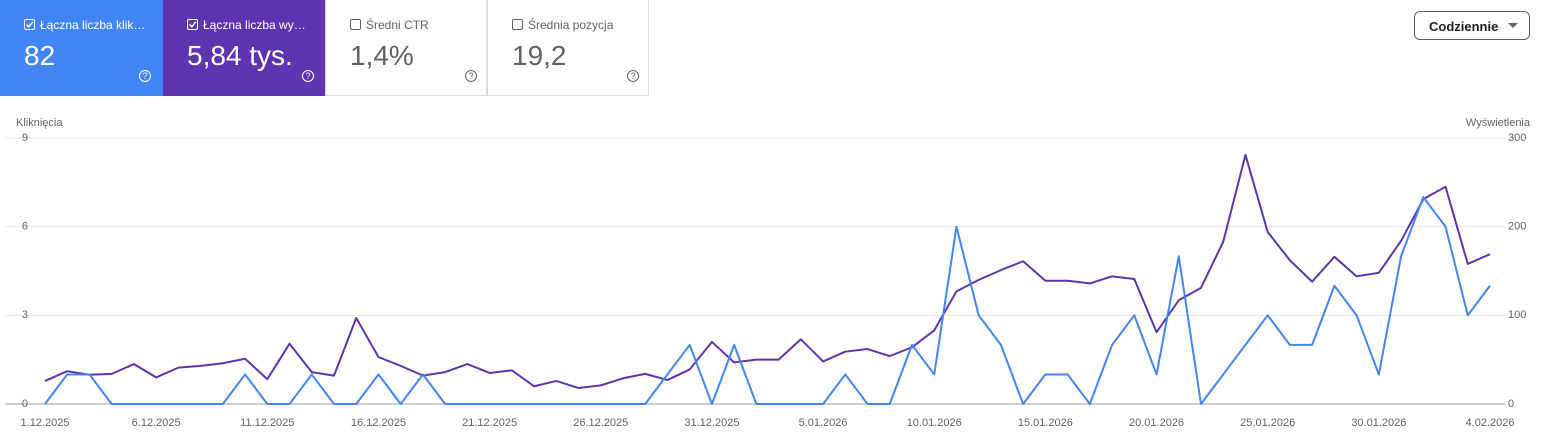 The width and height of the screenshot is (1550, 444). I want to click on x-tick-label: 21.12.2025, so click(489, 423).